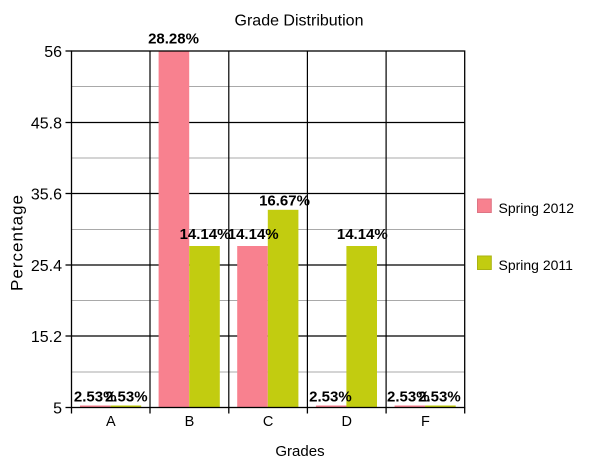  What do you see at coordinates (53, 52) in the screenshot?
I see `svg-text: 56` at bounding box center [53, 52].